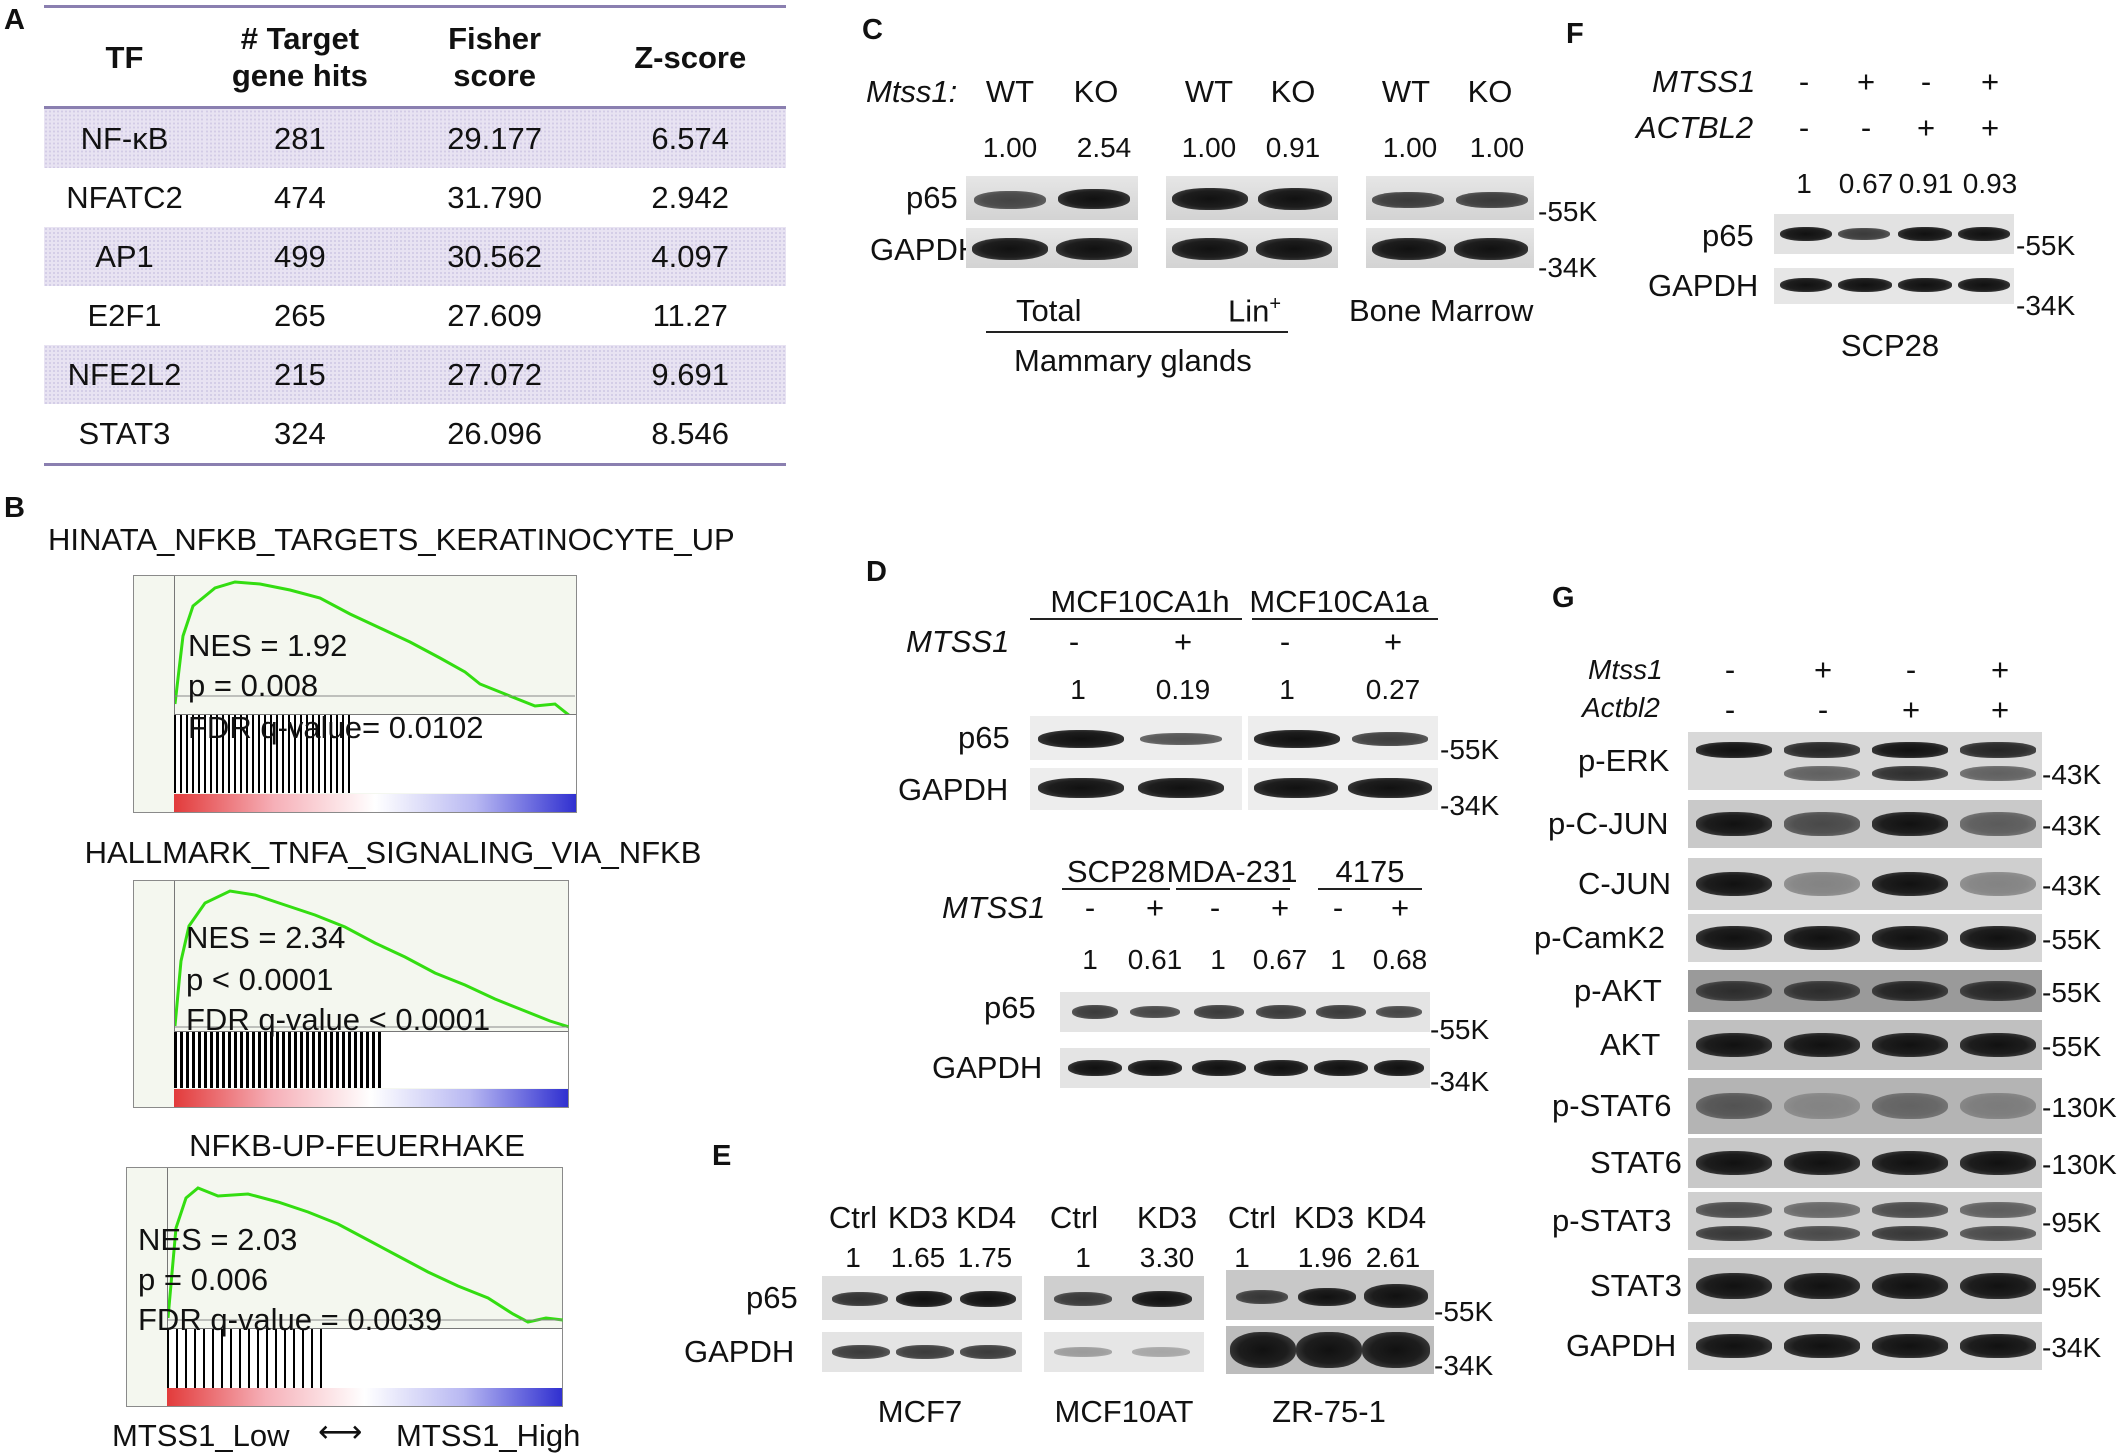  Describe the element at coordinates (415, 315) in the screenshot. I see `table-row: E2F1 265 27.609 11.27` at that location.